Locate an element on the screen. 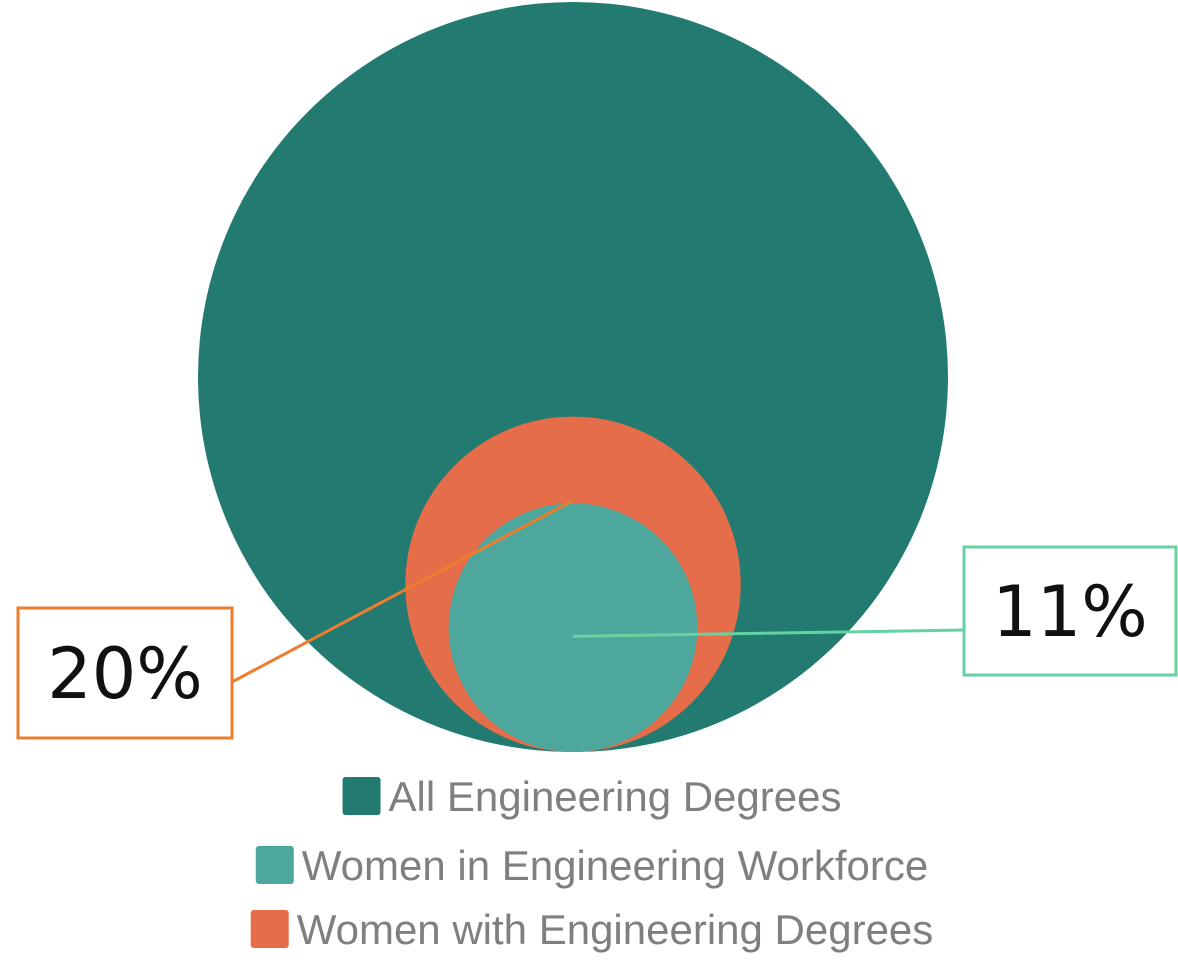  legend-label: Women with Engineering Degrees is located at coordinates (615, 929).